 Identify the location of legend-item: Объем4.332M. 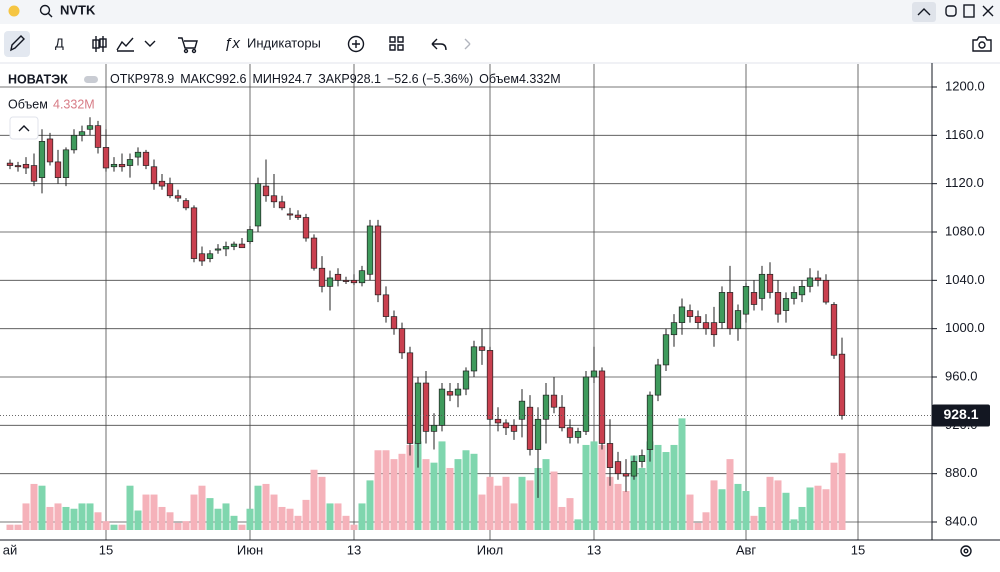
(520, 79).